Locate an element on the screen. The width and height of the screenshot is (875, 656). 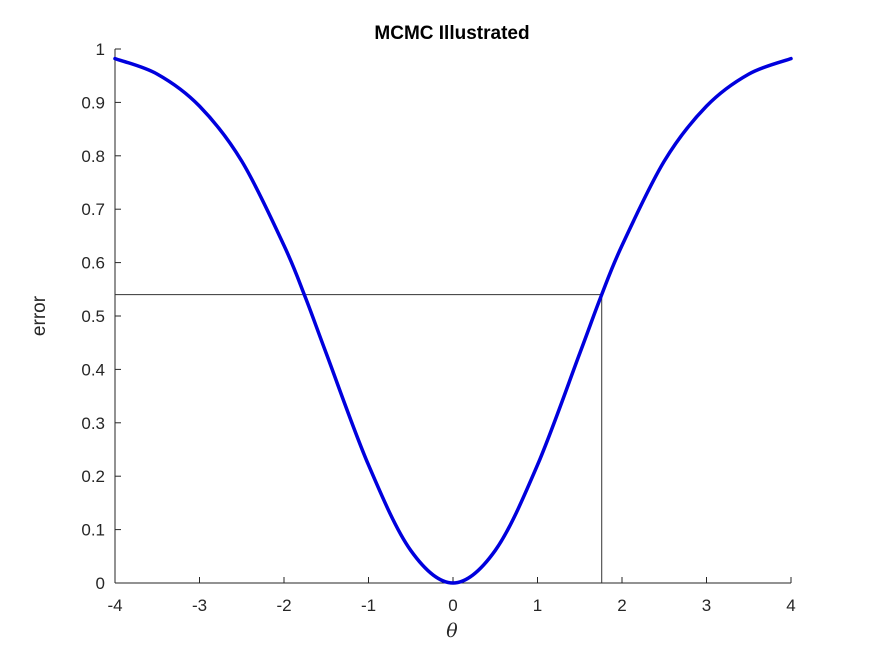
x-tick-label: -3 is located at coordinates (199, 605).